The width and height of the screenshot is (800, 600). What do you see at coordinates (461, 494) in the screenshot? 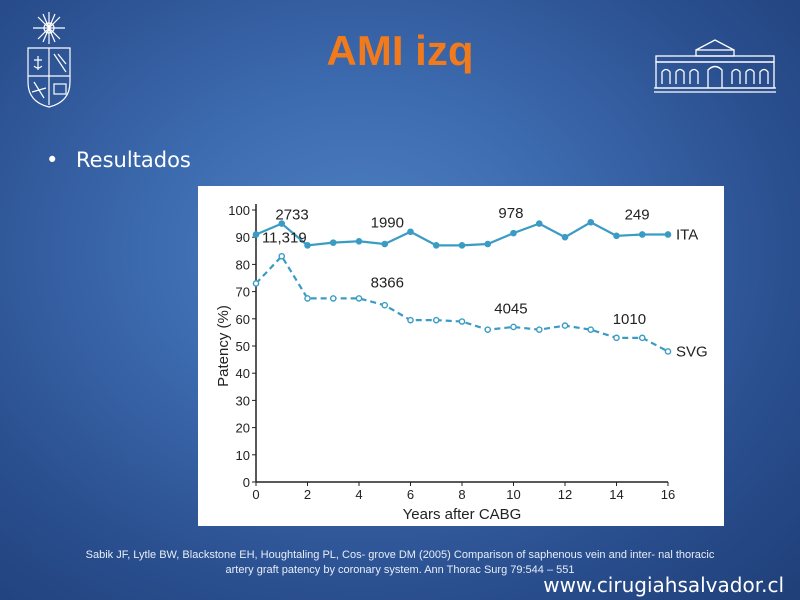
I see `x-tick-label: 8` at bounding box center [461, 494].